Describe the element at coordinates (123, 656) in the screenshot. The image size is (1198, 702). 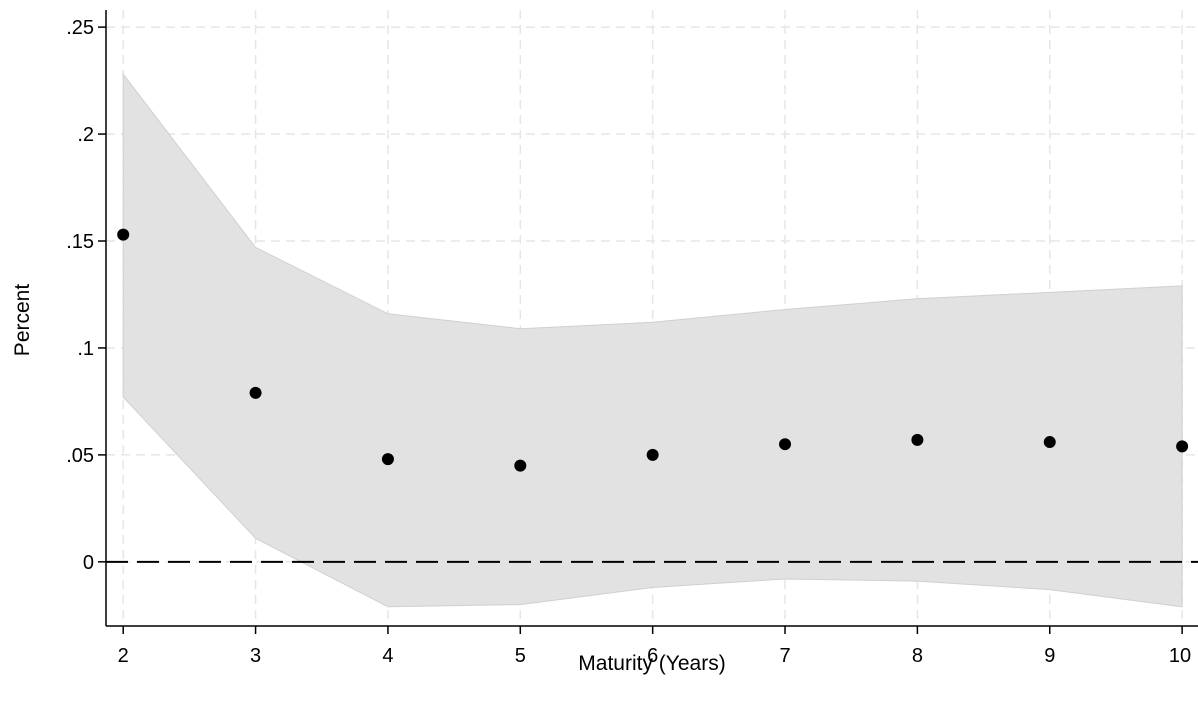
I see `x-tick-label-0: 2` at that location.